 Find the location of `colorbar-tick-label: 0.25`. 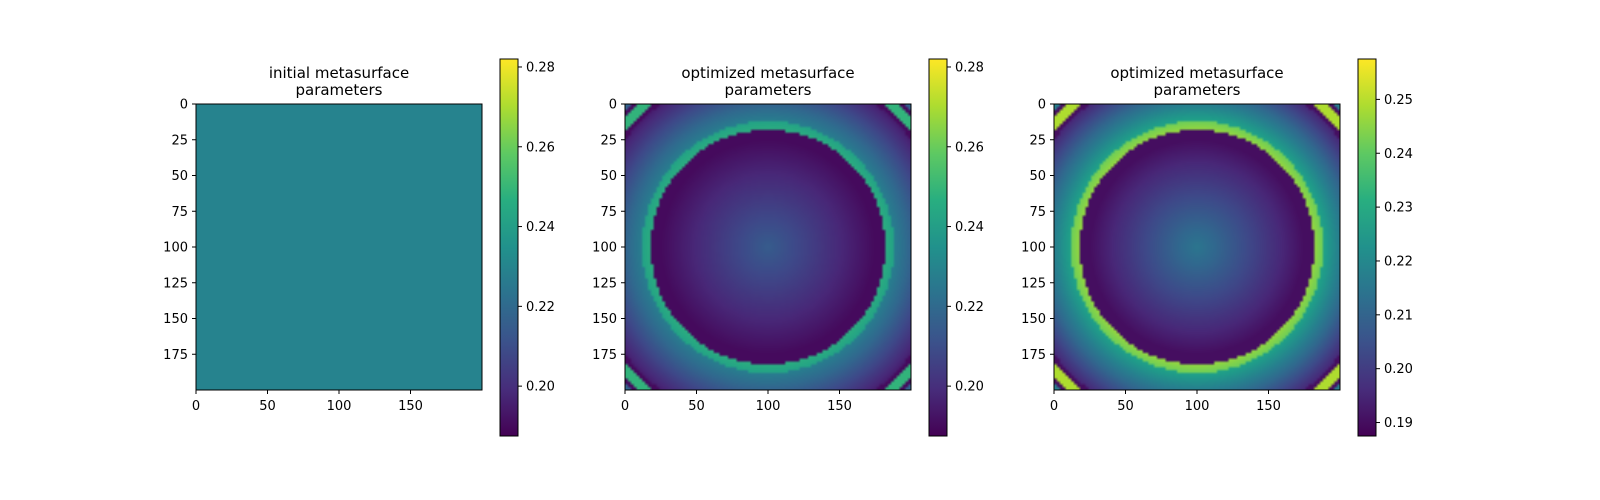

colorbar-tick-label: 0.25 is located at coordinates (1398, 100).